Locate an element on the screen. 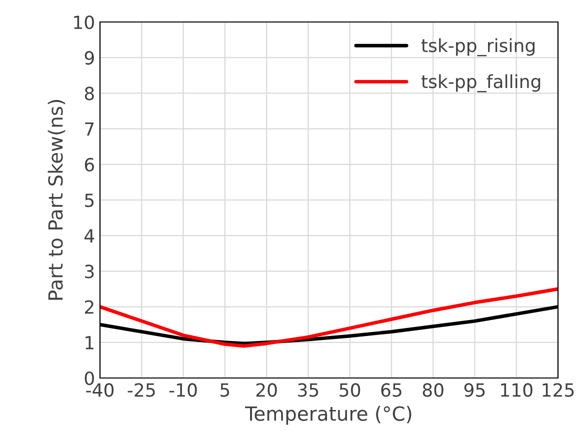  y-axis-title: Part to Part Skew(ns) is located at coordinates (57, 200).